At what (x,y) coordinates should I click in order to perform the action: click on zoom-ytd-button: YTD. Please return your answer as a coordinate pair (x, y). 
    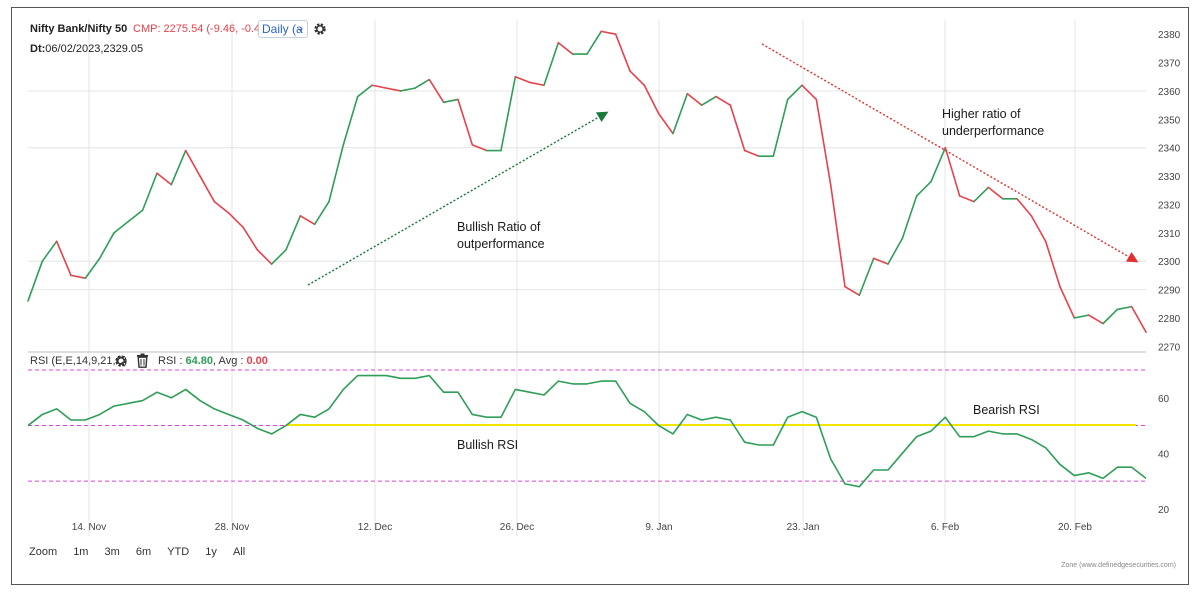
    Looking at the image, I should click on (178, 552).